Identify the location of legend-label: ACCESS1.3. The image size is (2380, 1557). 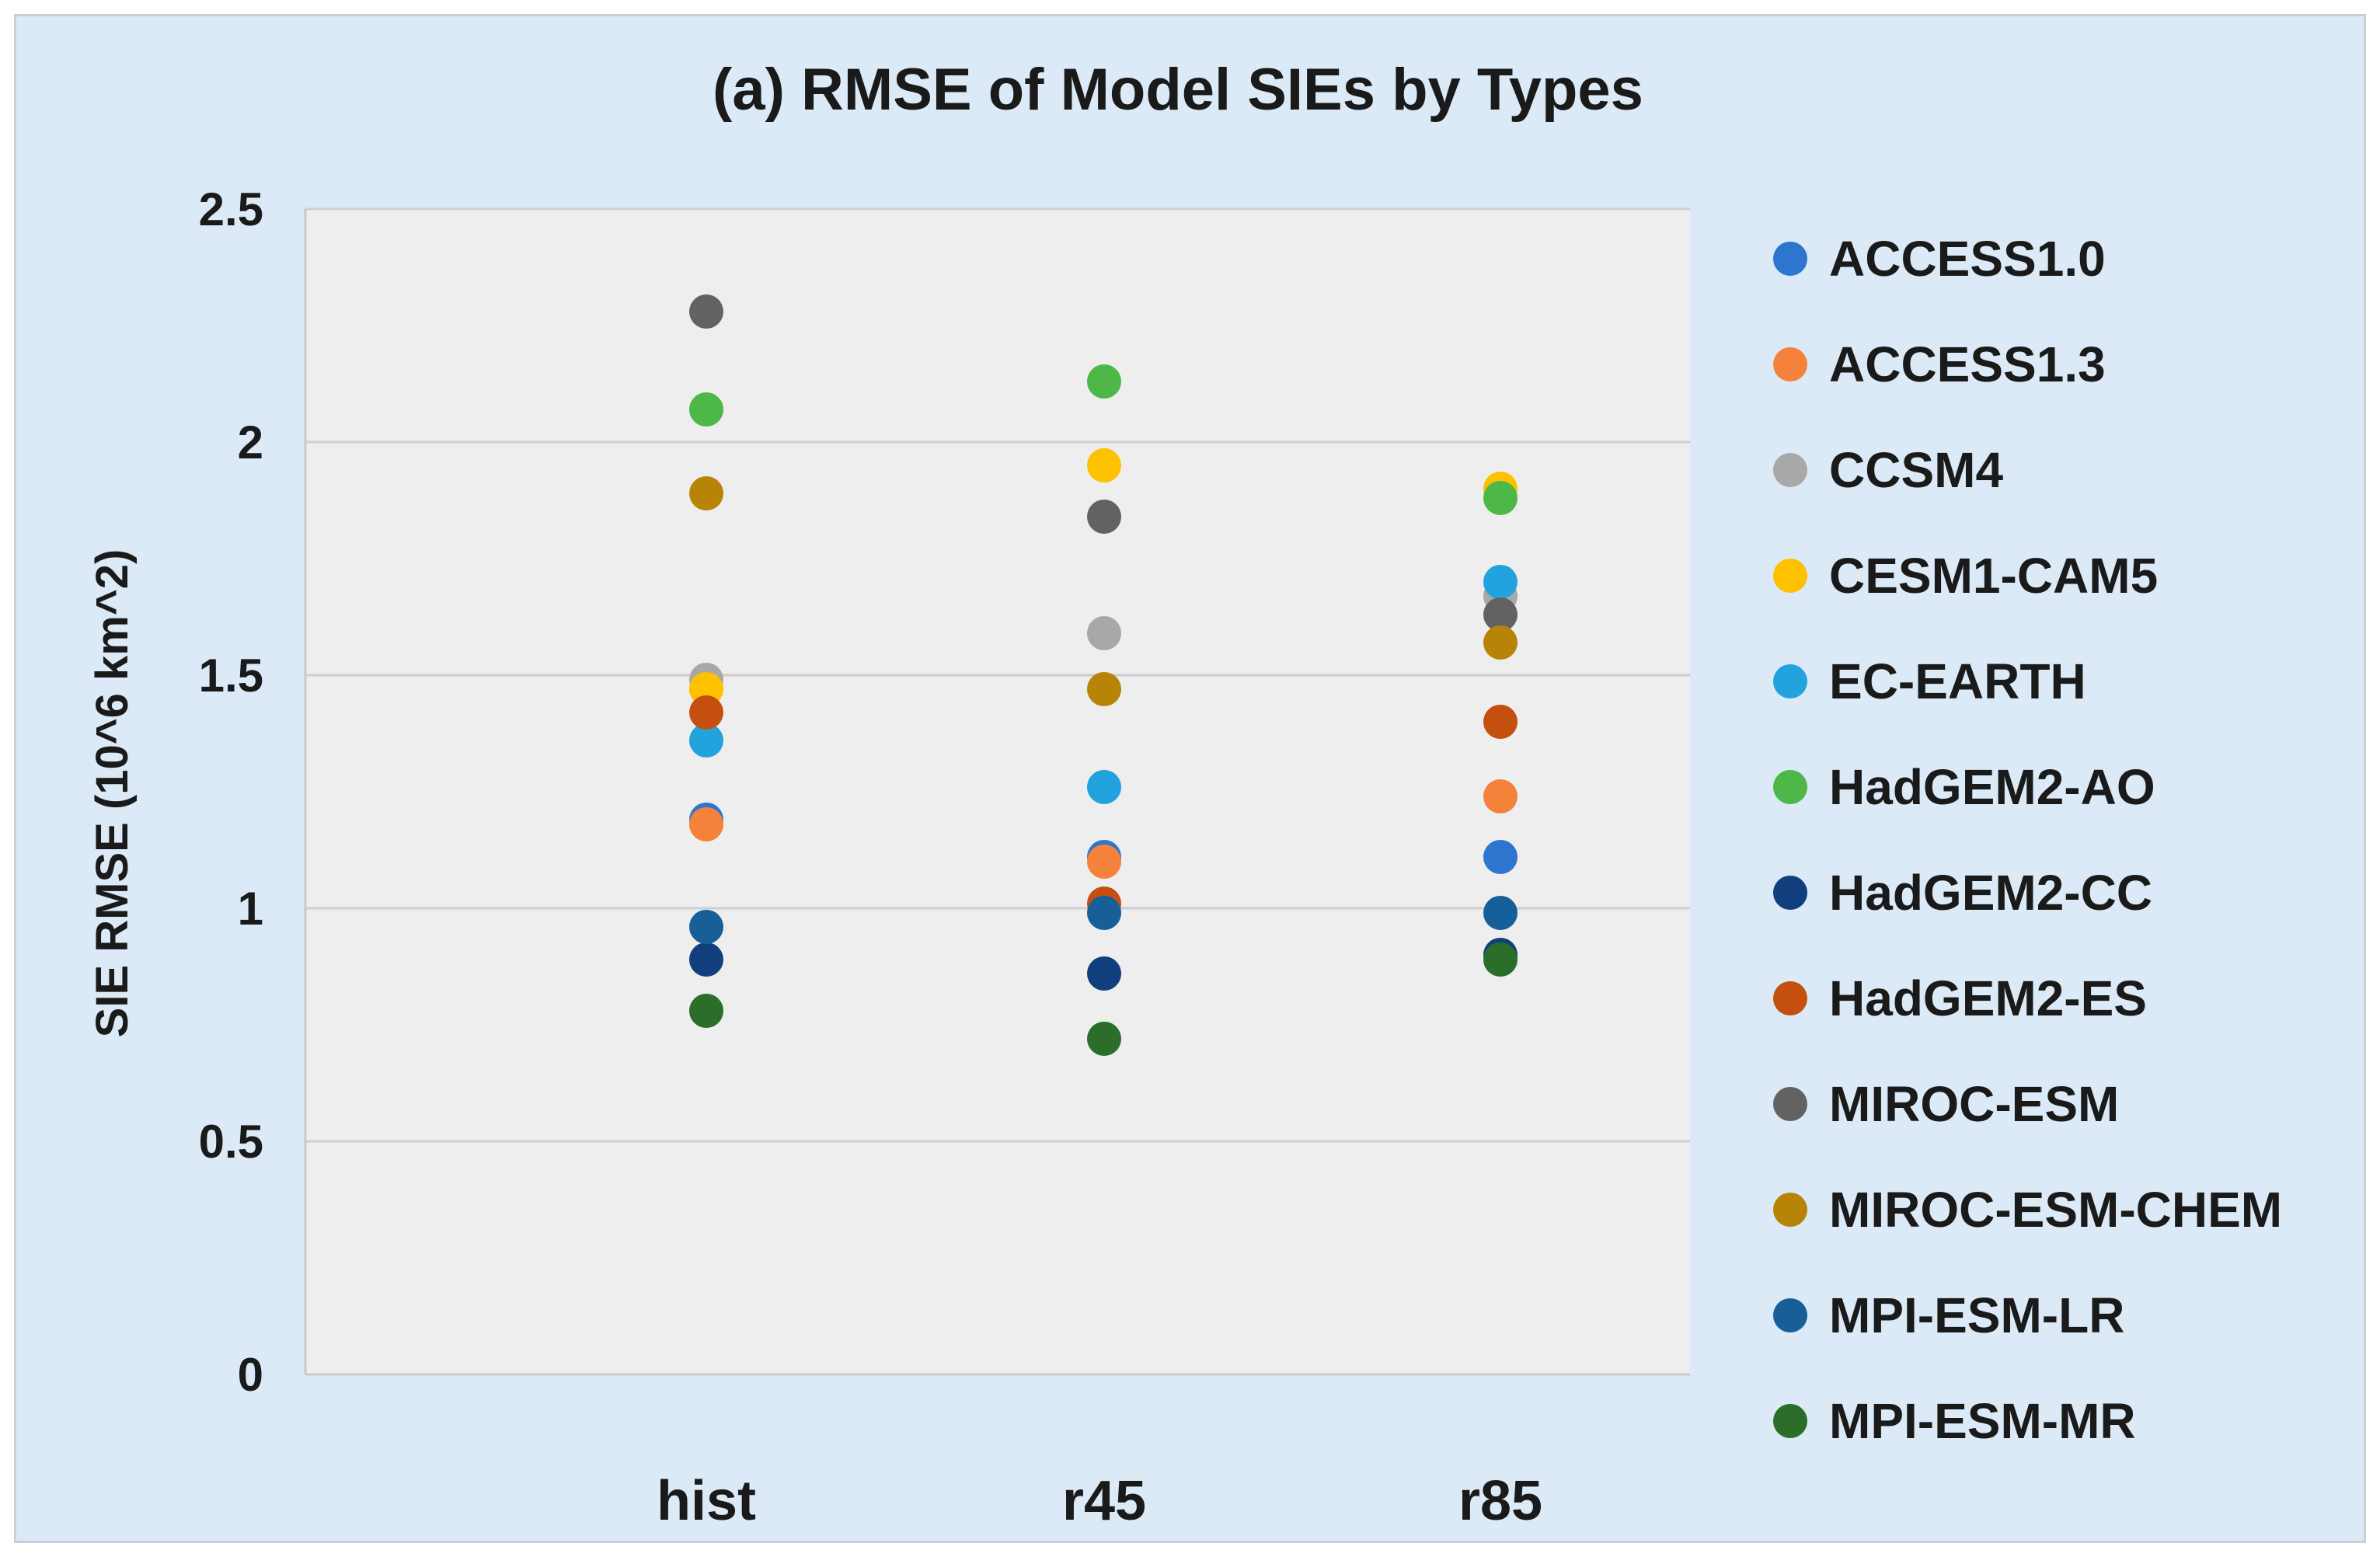
(1967, 364).